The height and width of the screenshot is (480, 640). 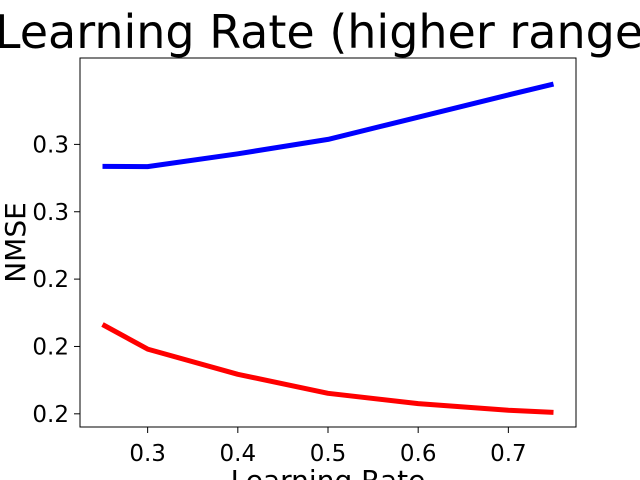 I want to click on x-tick-label: 0.6, so click(x=418, y=454).